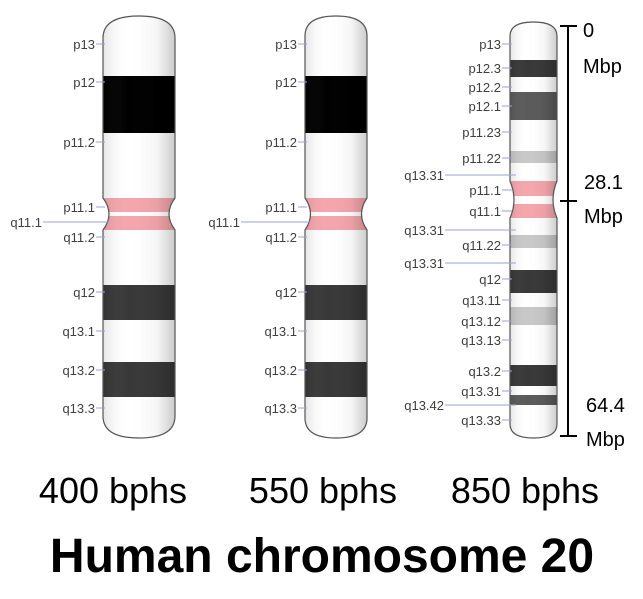  What do you see at coordinates (323, 490) in the screenshot?
I see `resolution-label-550: 550 bphs` at bounding box center [323, 490].